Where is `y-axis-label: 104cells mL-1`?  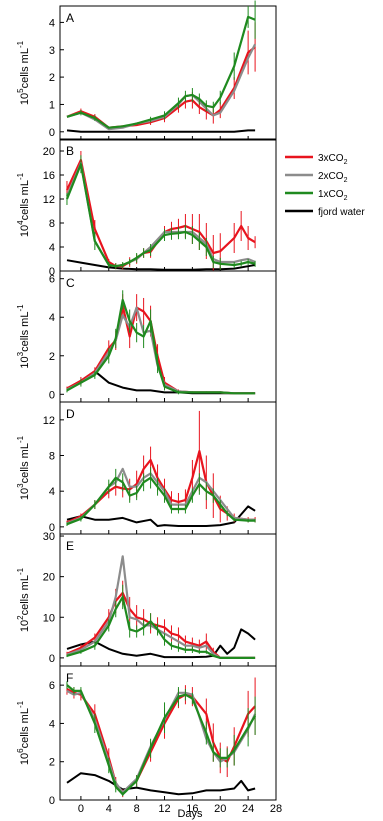
y-axis-label: 104cells mL-1 is located at coordinates (23, 204).